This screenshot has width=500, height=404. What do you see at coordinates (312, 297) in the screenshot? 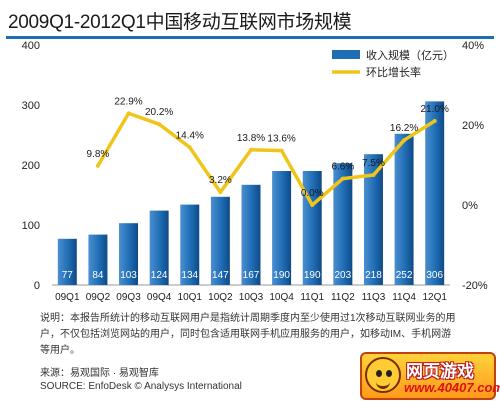
I see `x-tick-label: 11Q1` at bounding box center [312, 297].